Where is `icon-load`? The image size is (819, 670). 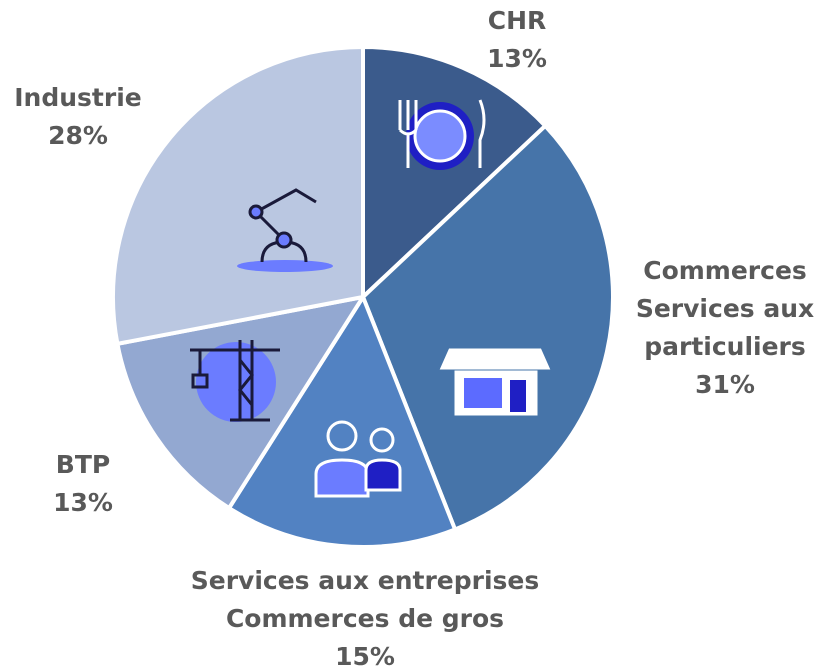 icon-load is located at coordinates (200, 381).